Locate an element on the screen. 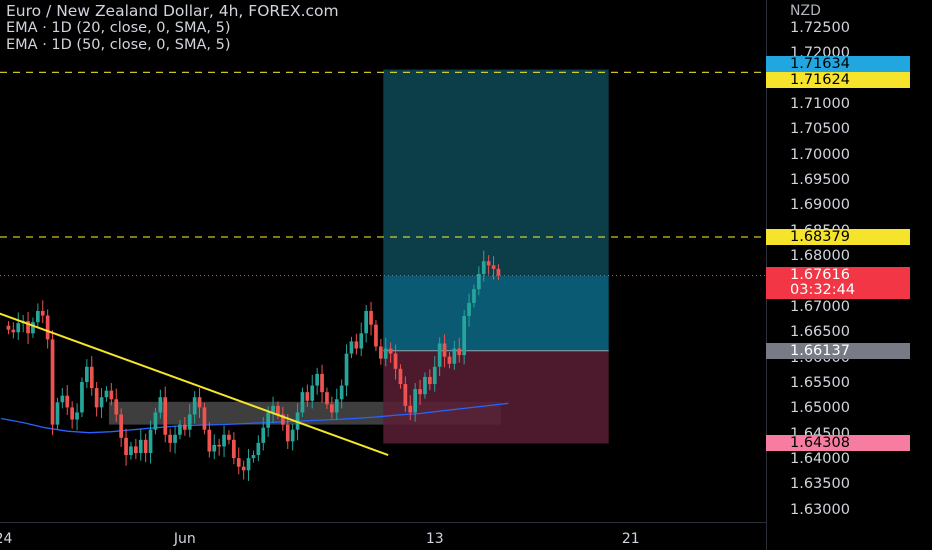 The image size is (932, 550). y-tick-label: 1.65000 is located at coordinates (820, 408).